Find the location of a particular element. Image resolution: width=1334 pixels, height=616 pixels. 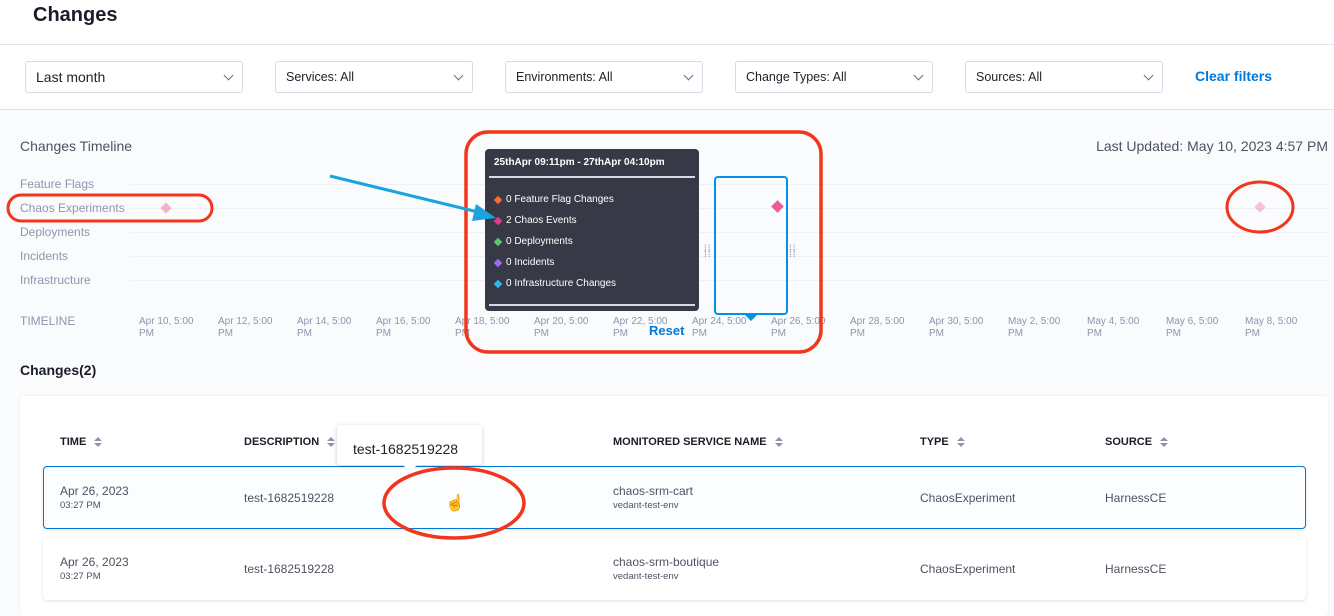

brush-left-handle-icon: ⁞⁞ ⁞⁞ is located at coordinates (708, 252).